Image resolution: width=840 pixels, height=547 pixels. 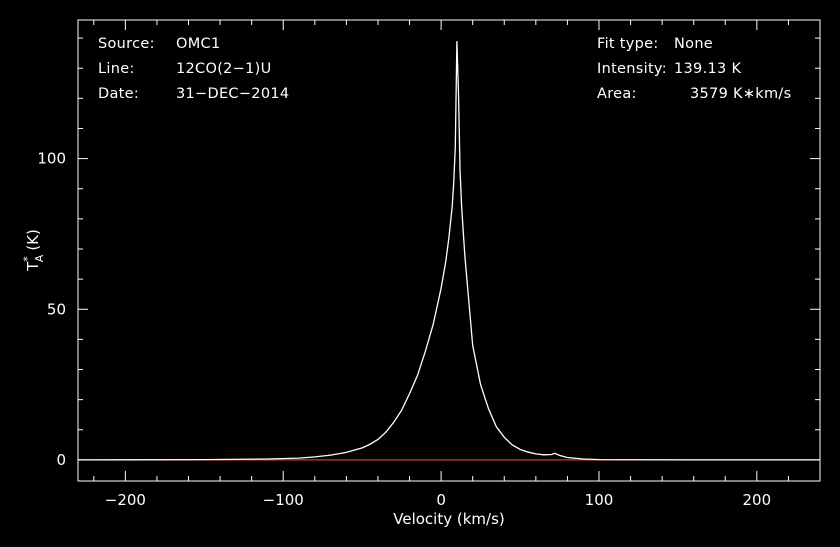 I want to click on line-value: 12CO(2−1)U, so click(x=224, y=69).